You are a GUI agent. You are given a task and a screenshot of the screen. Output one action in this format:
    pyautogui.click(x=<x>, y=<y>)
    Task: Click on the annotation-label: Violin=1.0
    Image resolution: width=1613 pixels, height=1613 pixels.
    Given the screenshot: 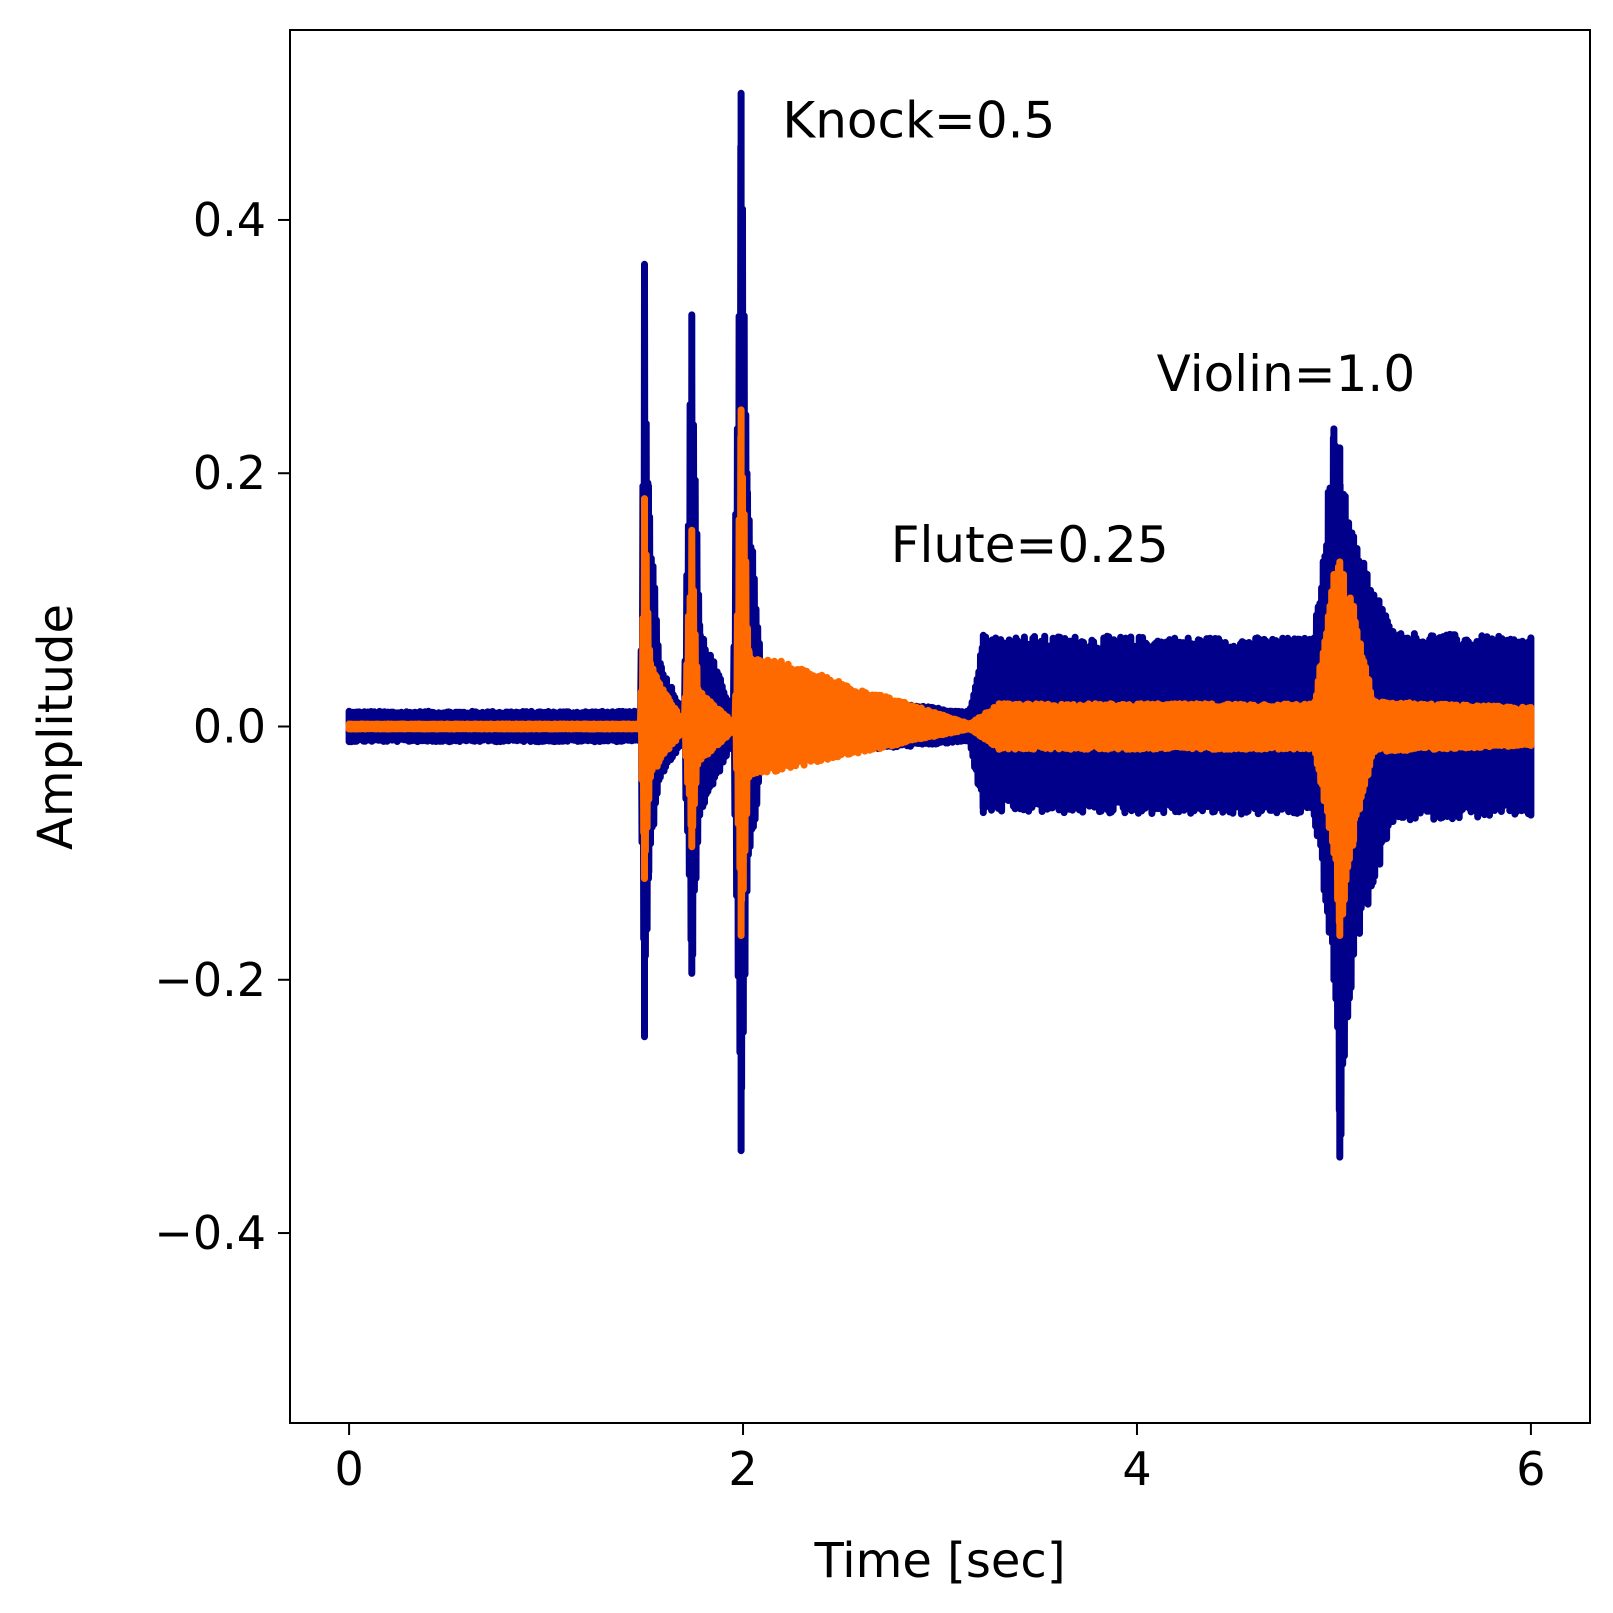 What is the action you would take?
    pyautogui.click(x=1286, y=374)
    